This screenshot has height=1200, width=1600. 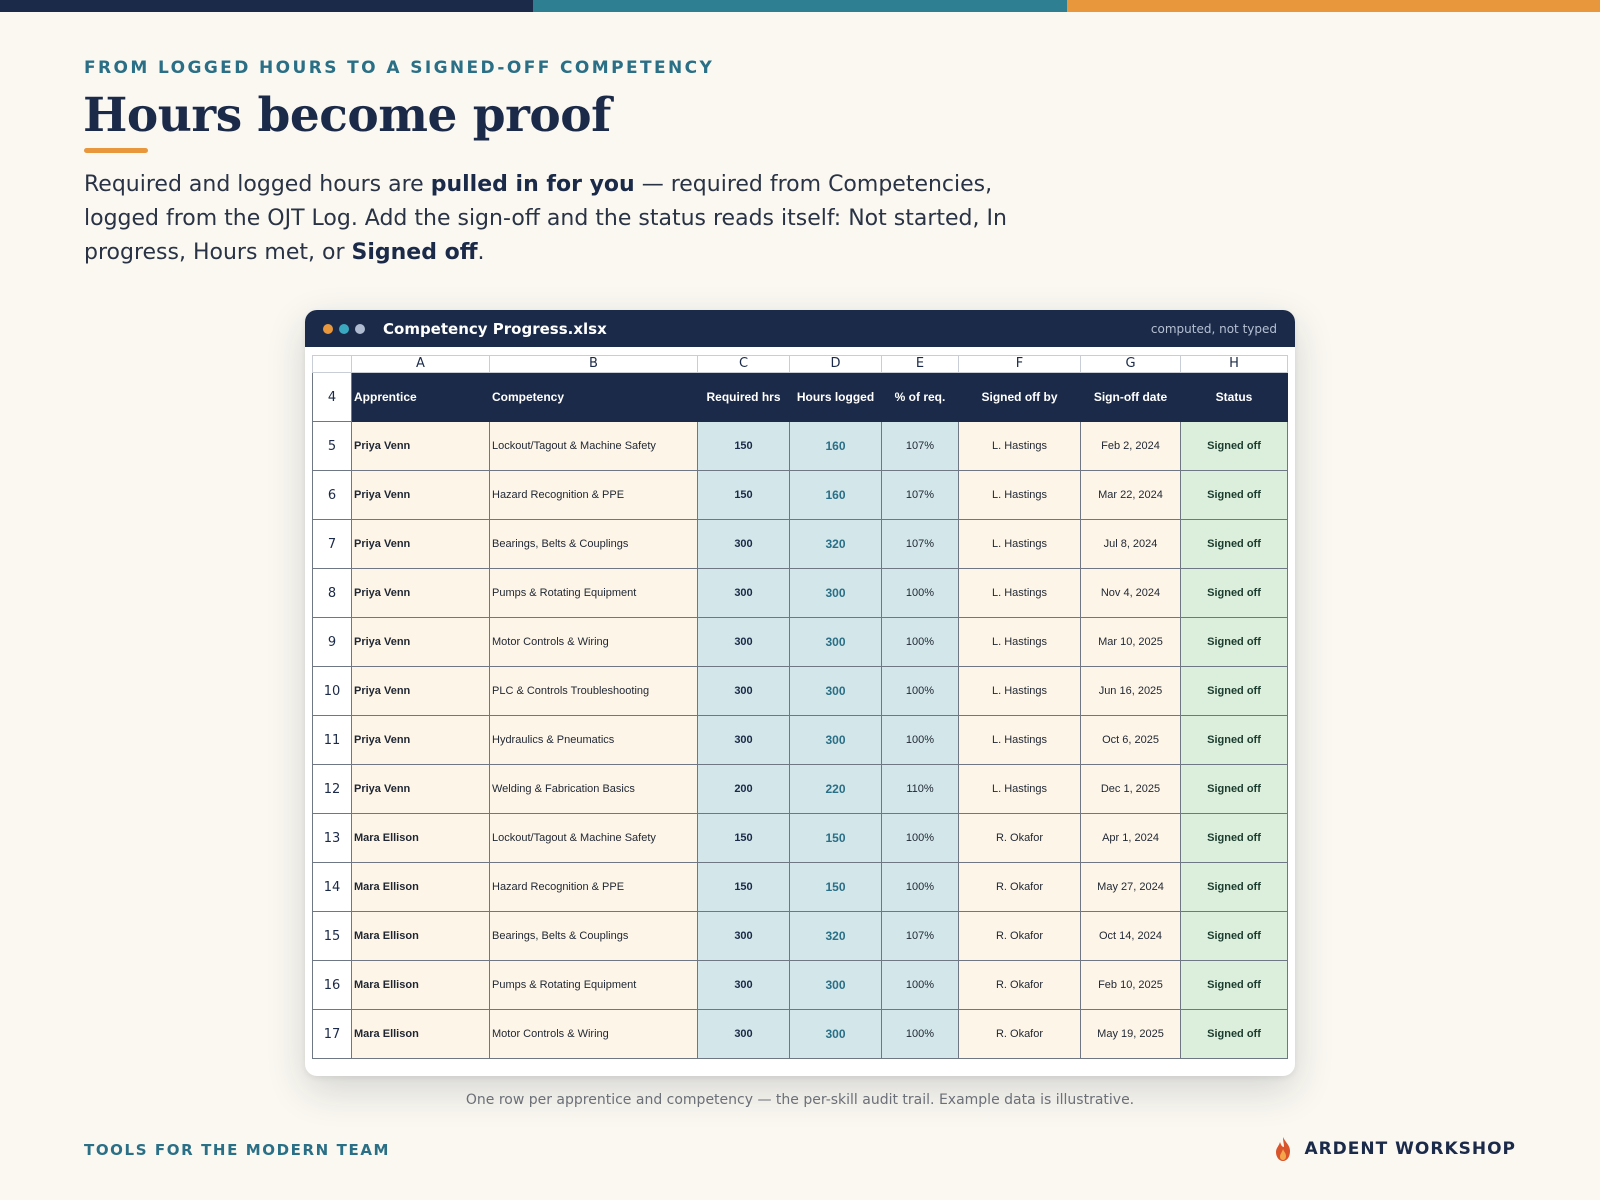 I want to click on competency-cell: Lockout/Tagout & Machine Safety, so click(x=593, y=446).